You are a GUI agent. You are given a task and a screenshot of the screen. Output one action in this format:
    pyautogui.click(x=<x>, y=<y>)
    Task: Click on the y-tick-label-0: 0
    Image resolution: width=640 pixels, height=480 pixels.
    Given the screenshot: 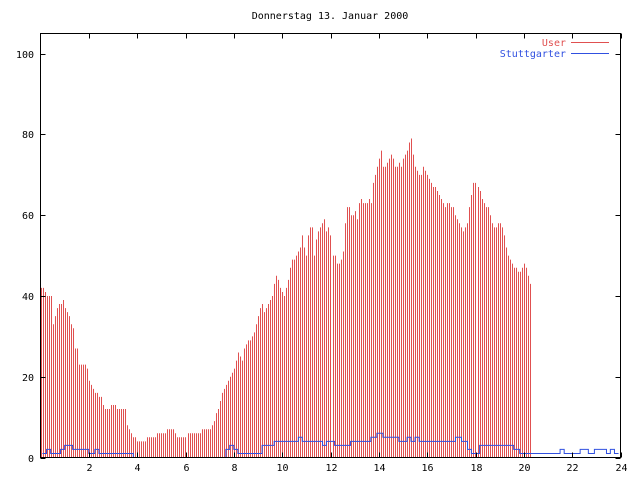 What is the action you would take?
    pyautogui.click(x=31, y=459)
    